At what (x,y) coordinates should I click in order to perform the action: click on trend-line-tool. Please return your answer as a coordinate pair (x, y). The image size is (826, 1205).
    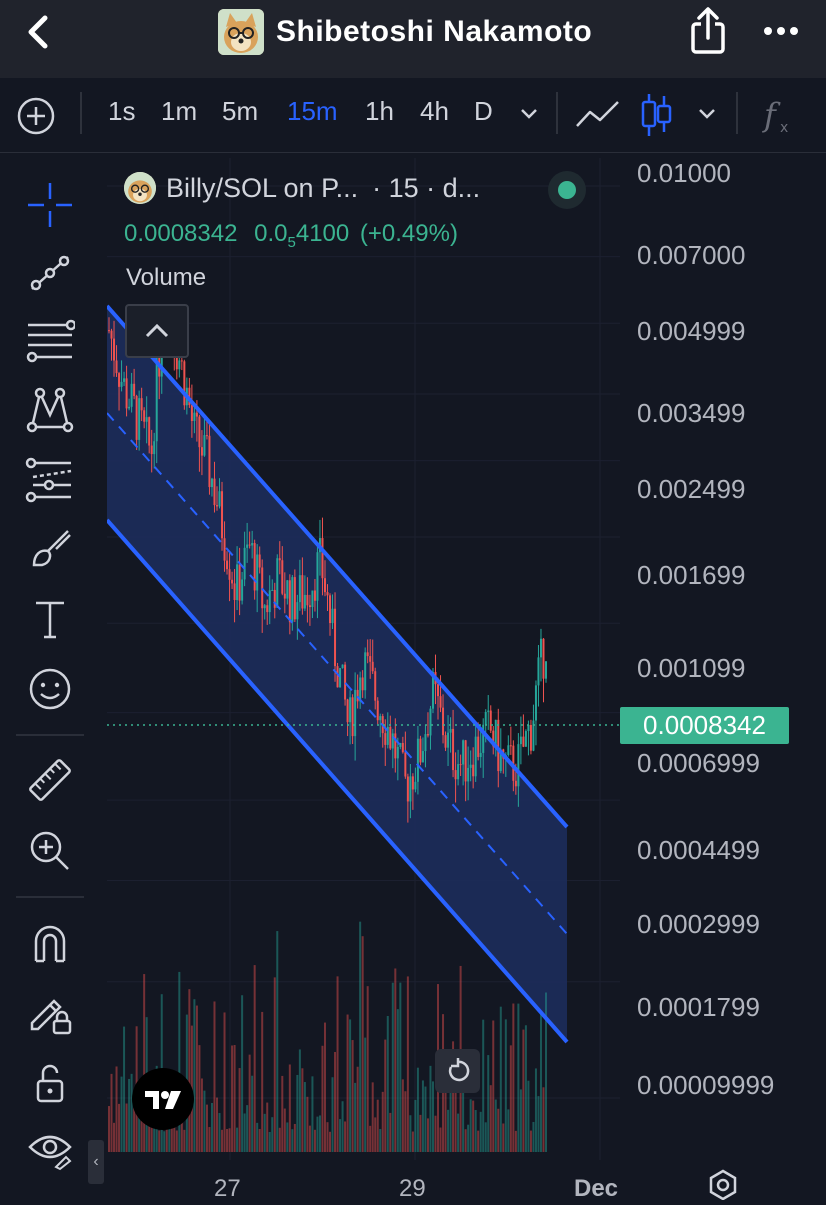
    Looking at the image, I should click on (50, 273).